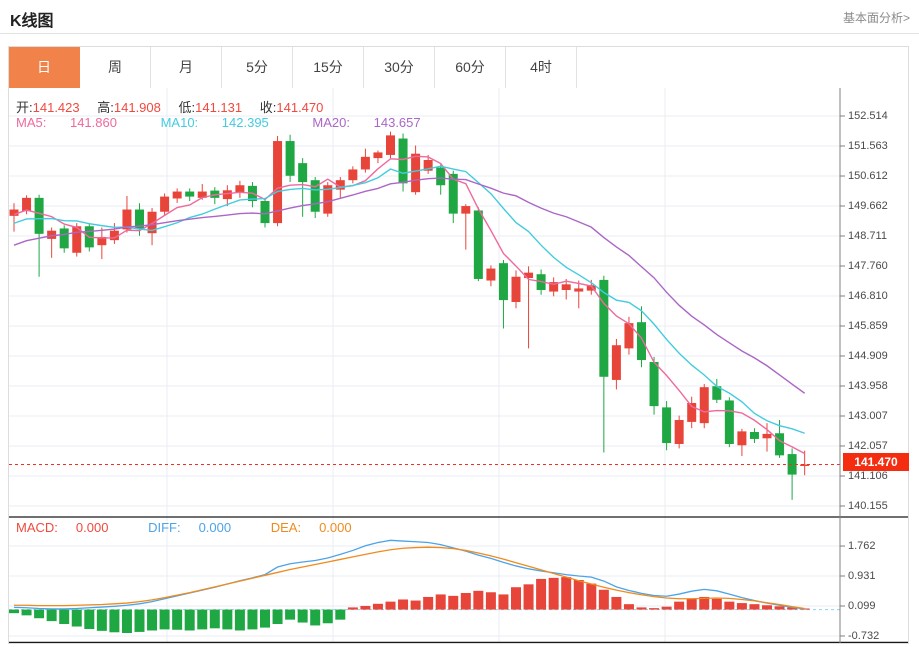  I want to click on y-axis-label: 140.155, so click(868, 506).